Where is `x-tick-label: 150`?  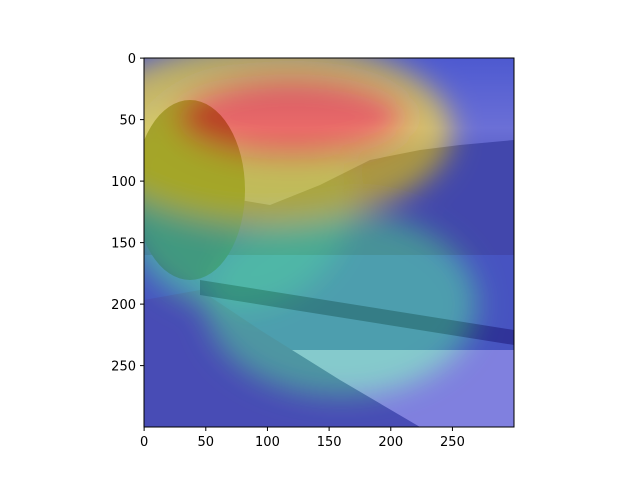 x-tick-label: 150 is located at coordinates (329, 442).